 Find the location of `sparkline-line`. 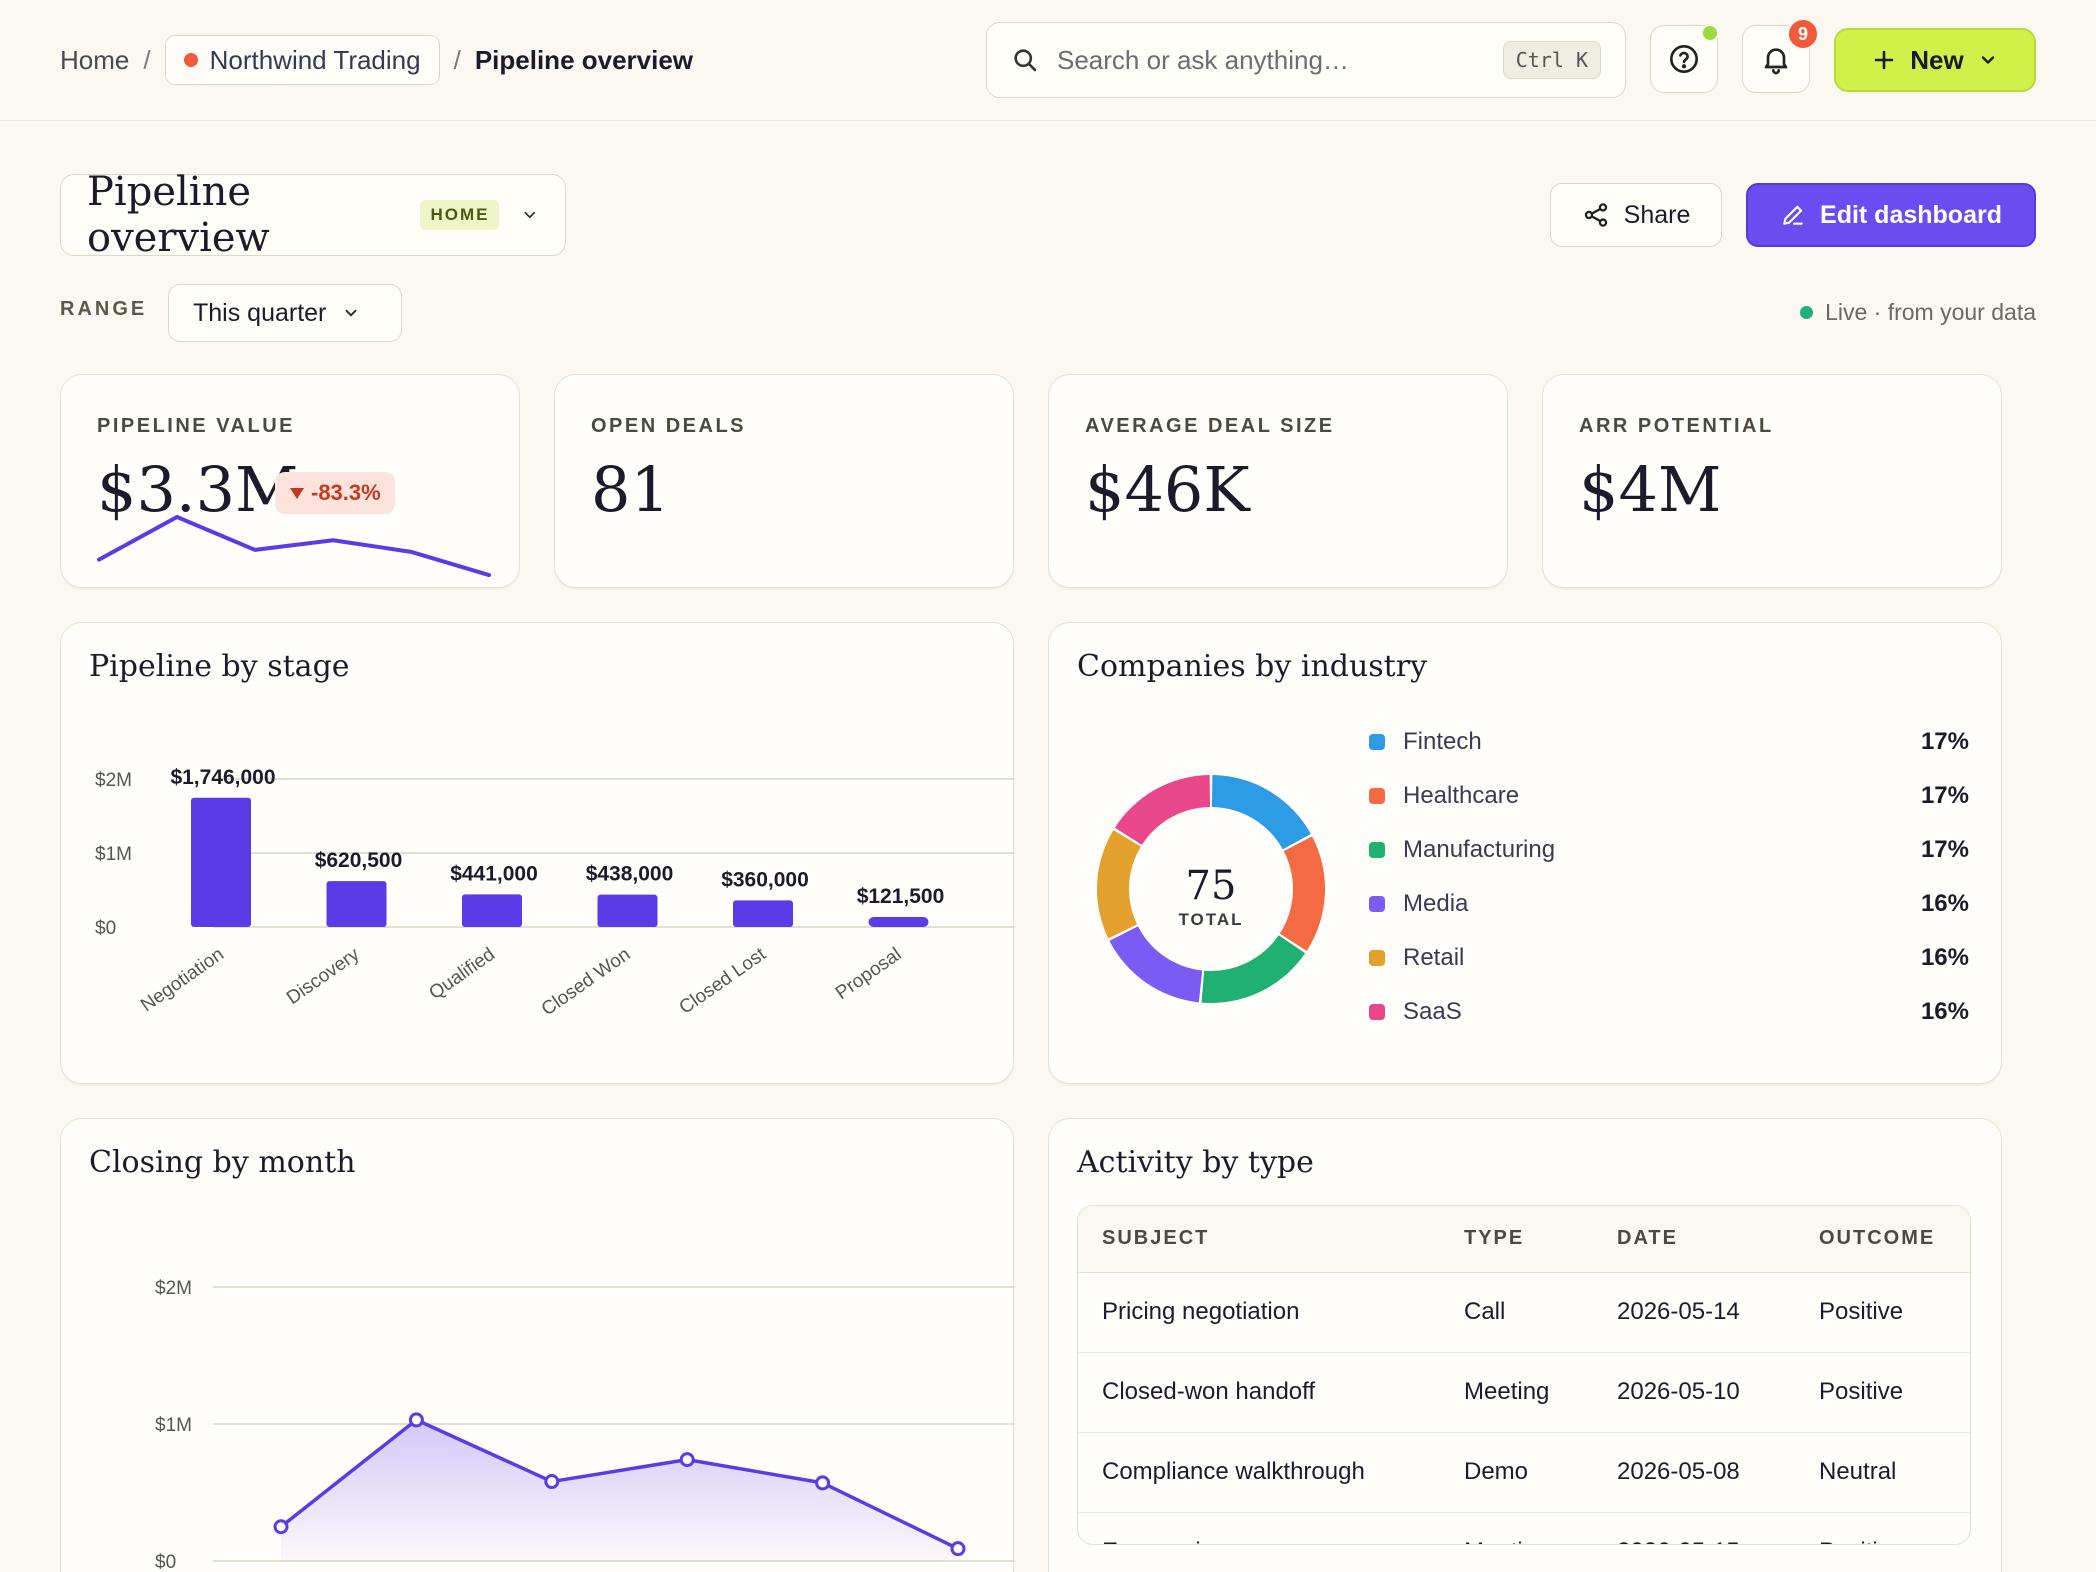

sparkline-line is located at coordinates (294, 546).